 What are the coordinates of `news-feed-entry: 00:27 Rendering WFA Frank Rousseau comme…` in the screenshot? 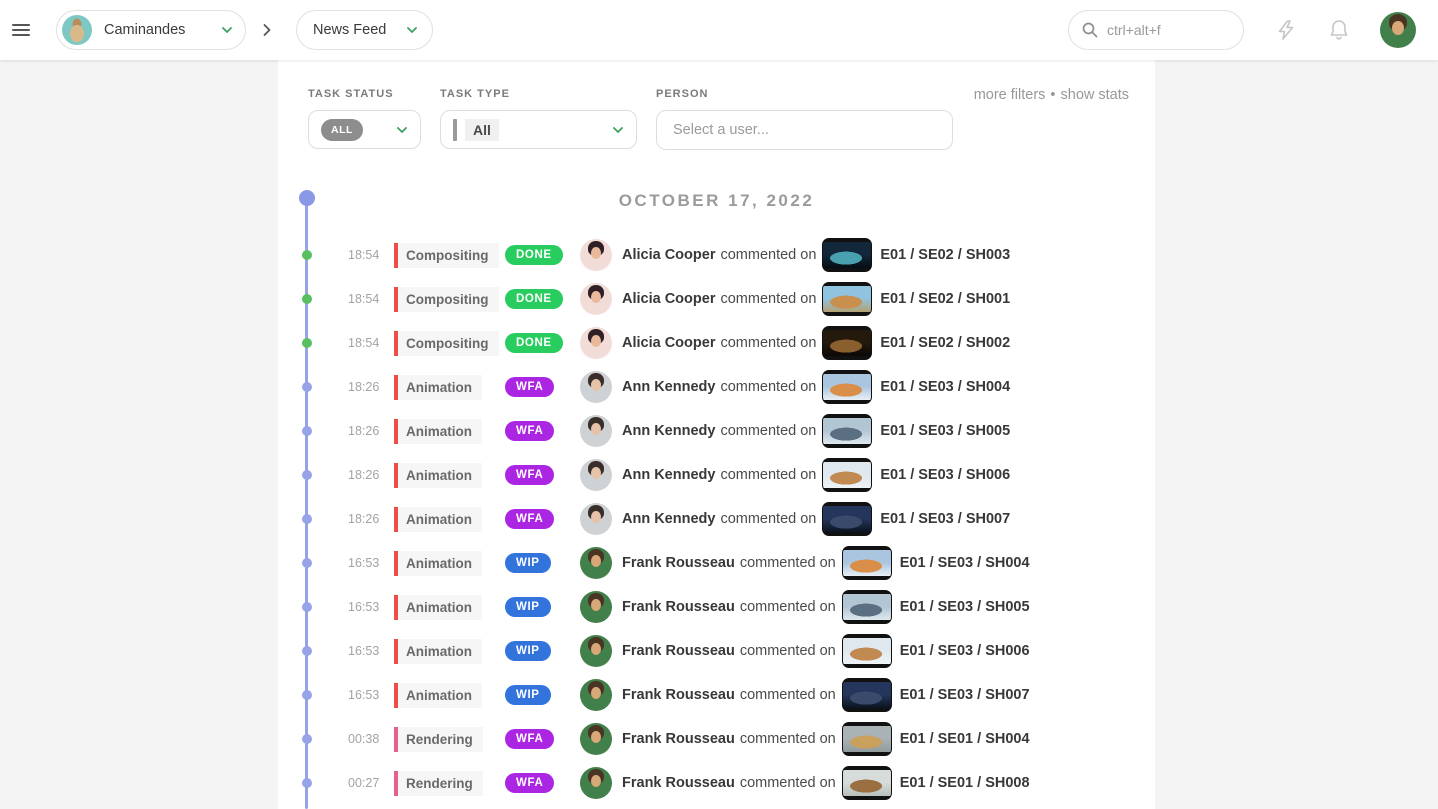 It's located at (716, 783).